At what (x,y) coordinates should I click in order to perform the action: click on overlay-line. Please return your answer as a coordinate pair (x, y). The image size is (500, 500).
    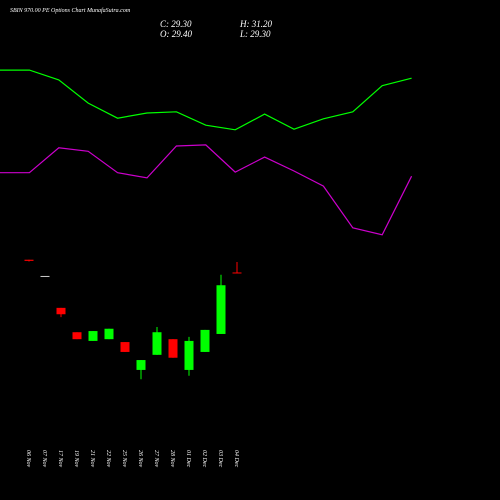
    Looking at the image, I should click on (206, 100).